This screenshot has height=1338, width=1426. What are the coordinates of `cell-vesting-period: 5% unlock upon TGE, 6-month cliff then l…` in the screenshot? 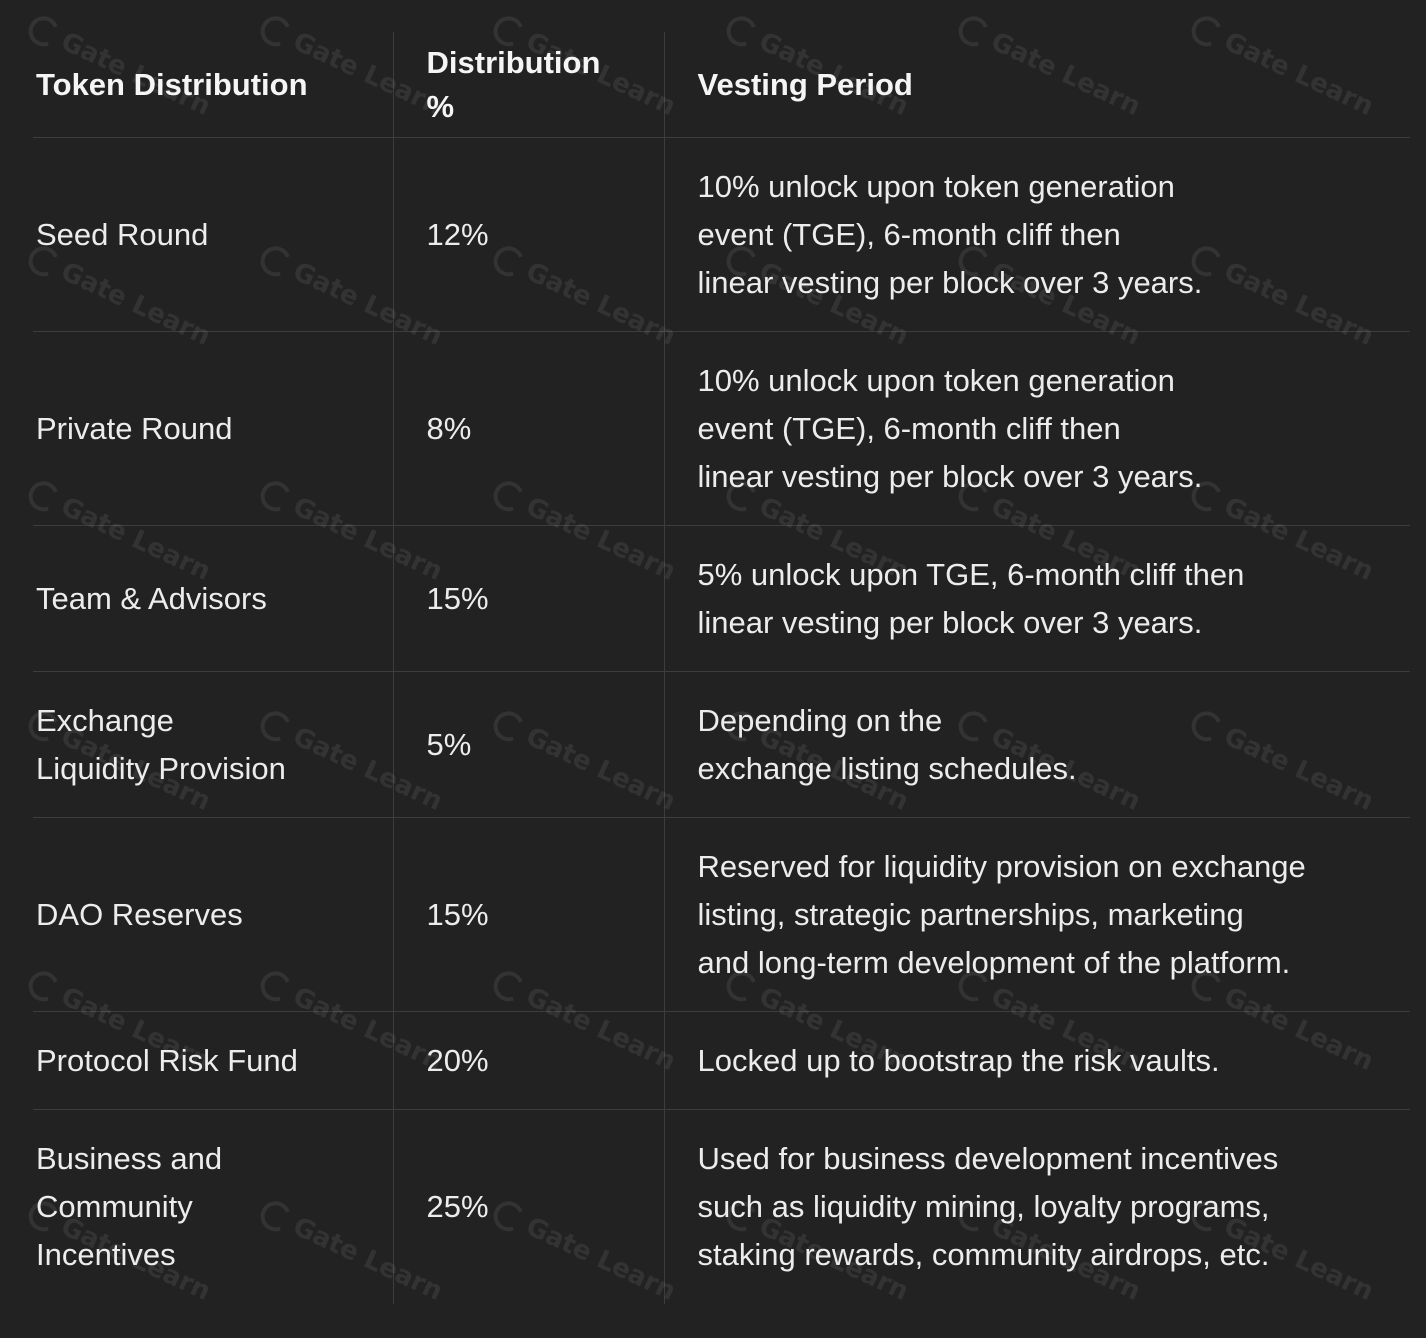 It's located at (1036, 598).